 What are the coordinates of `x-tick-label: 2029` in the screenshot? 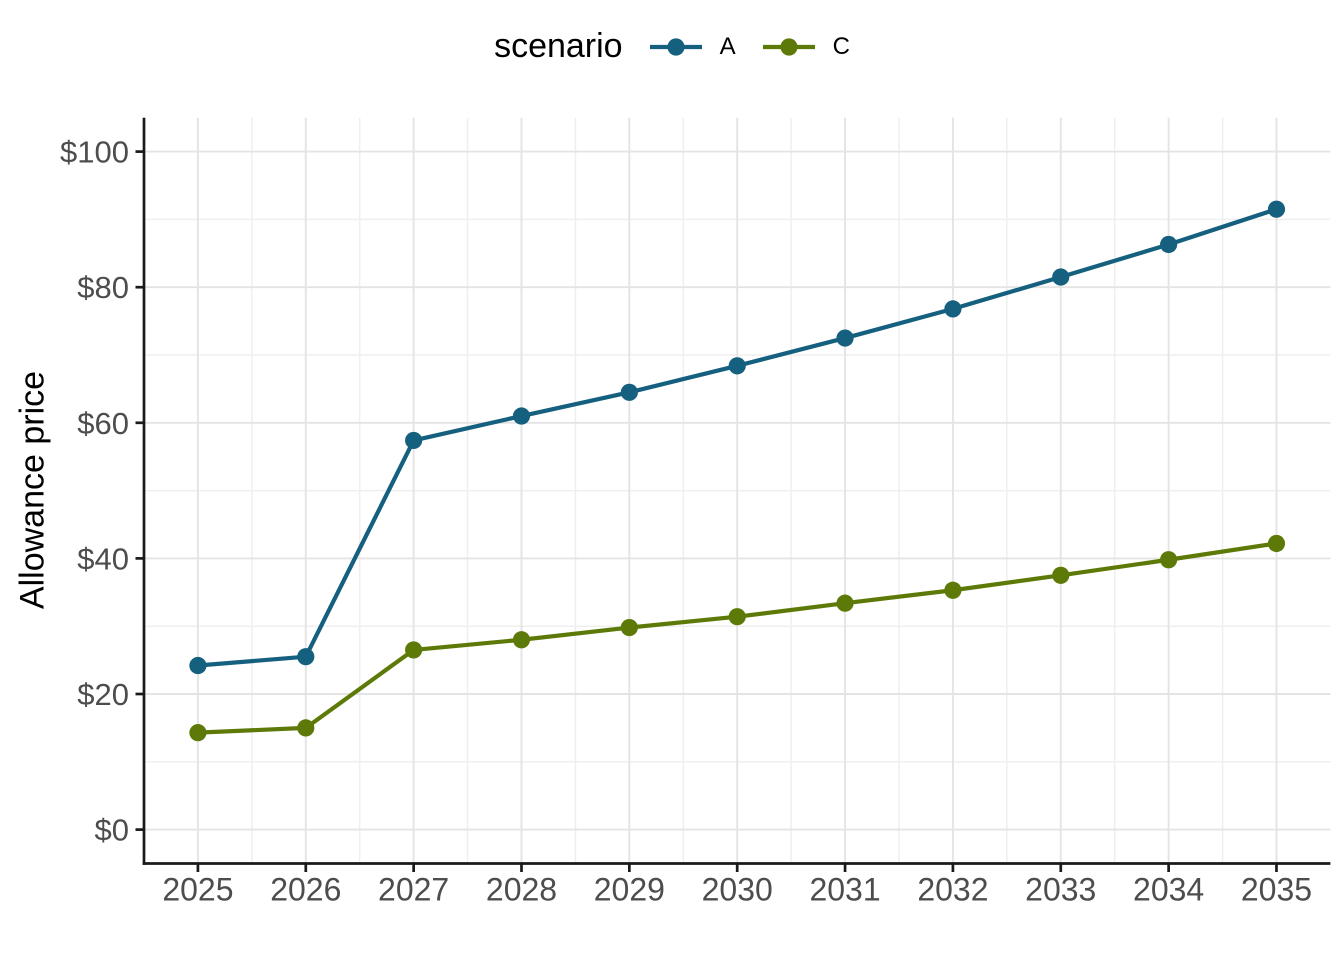 It's located at (629, 890).